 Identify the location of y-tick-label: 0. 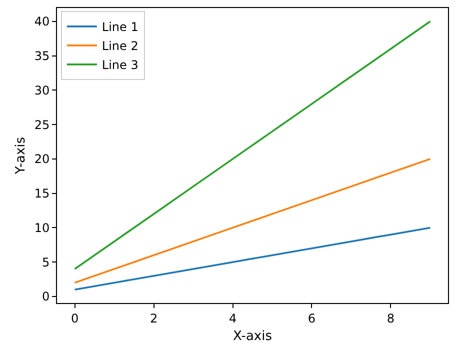
(46, 297).